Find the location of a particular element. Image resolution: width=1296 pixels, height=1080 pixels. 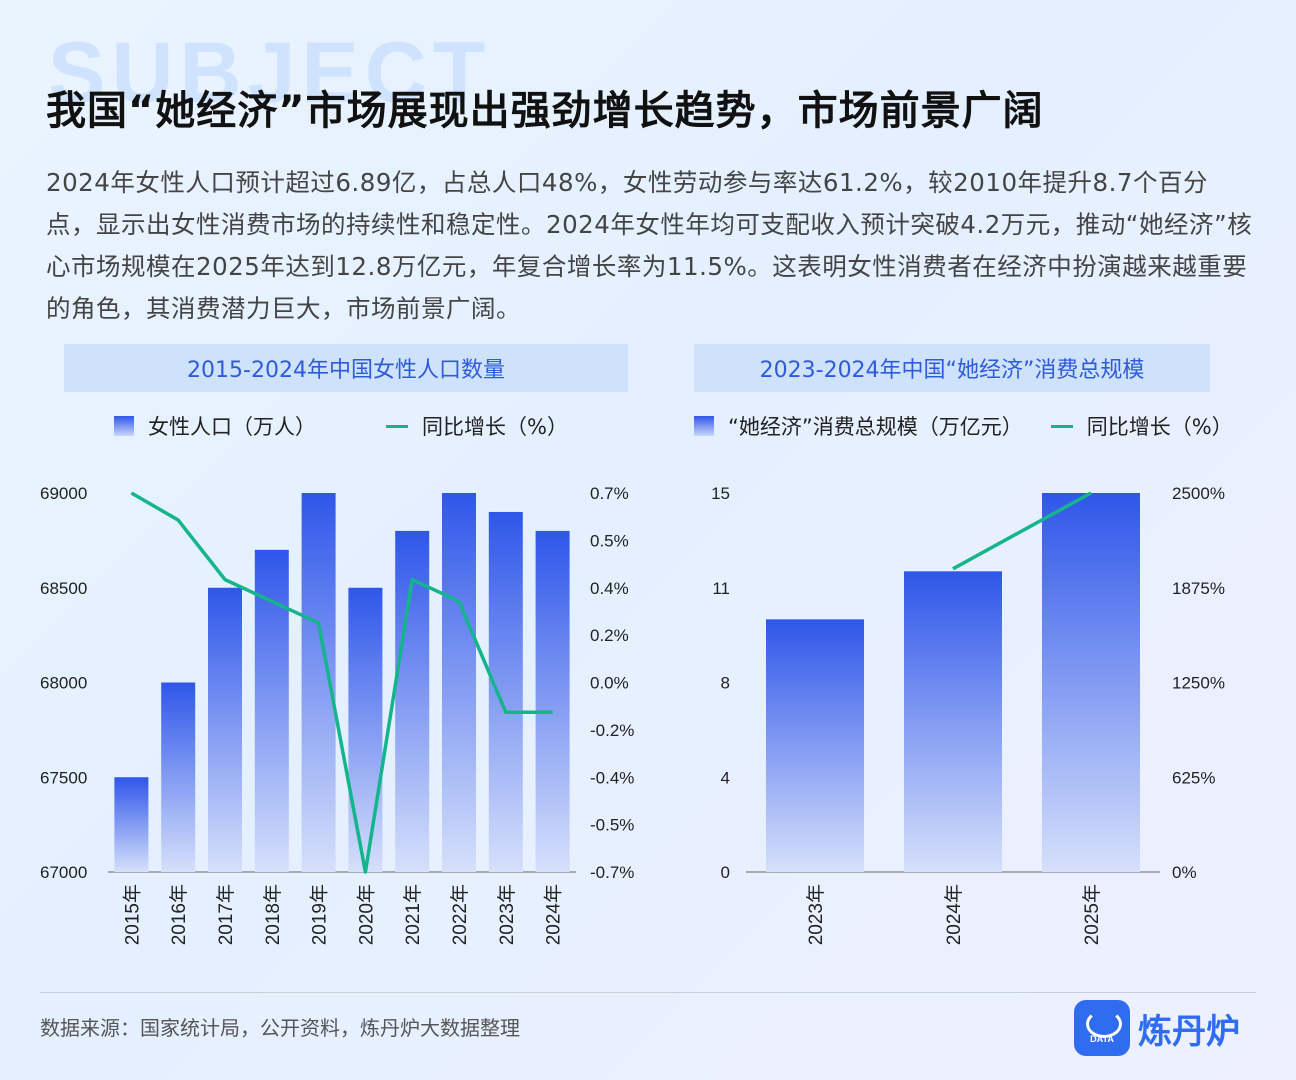

chart1-ytick-left: 68000 is located at coordinates (63, 683).